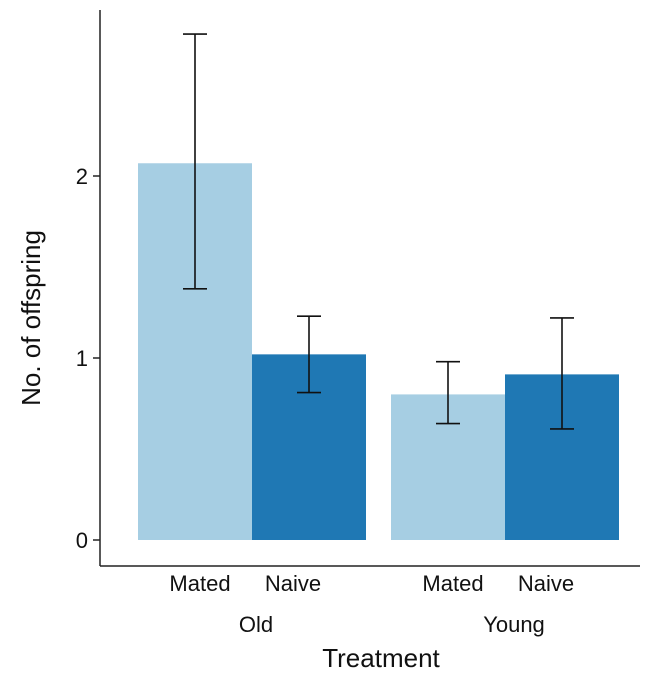 This screenshot has height=675, width=646. I want to click on error-bar-old-mated, so click(195, 161).